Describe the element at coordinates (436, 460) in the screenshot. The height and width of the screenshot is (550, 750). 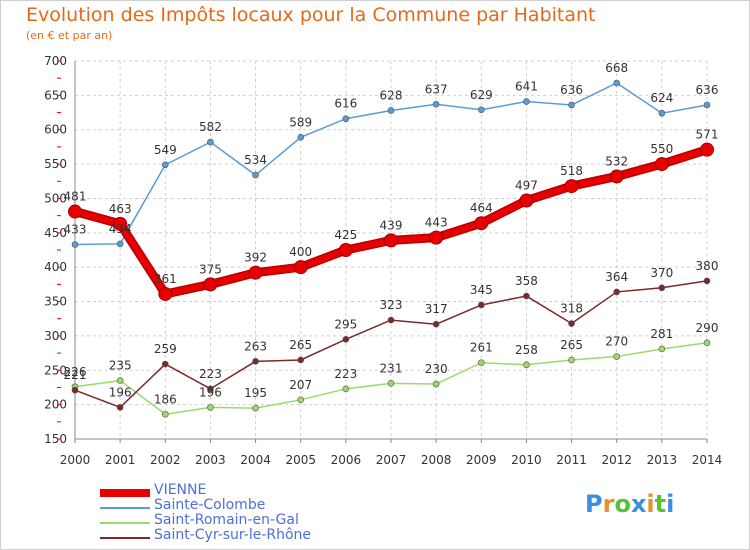
I see `x-tick-label: 2008` at that location.